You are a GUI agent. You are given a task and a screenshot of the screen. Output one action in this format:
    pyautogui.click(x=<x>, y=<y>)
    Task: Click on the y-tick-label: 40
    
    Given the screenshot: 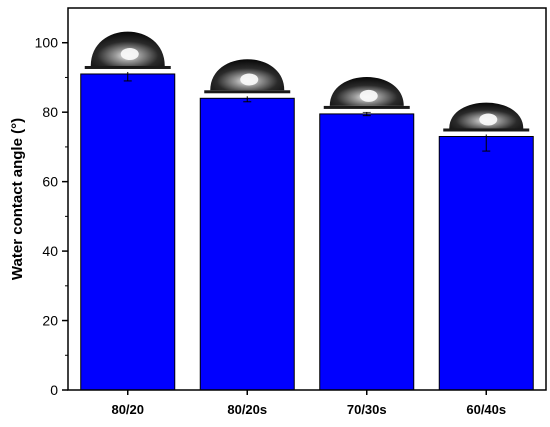 What is the action you would take?
    pyautogui.click(x=50, y=251)
    